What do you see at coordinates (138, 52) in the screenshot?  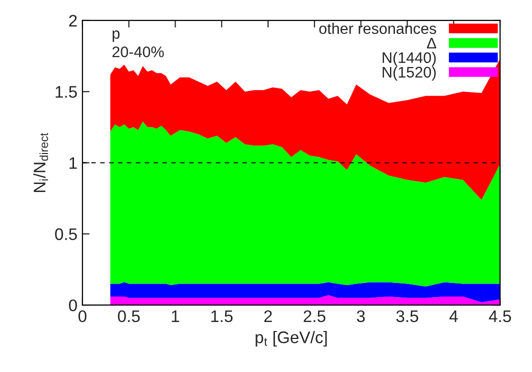 I see `annotation: 20-40%` at bounding box center [138, 52].